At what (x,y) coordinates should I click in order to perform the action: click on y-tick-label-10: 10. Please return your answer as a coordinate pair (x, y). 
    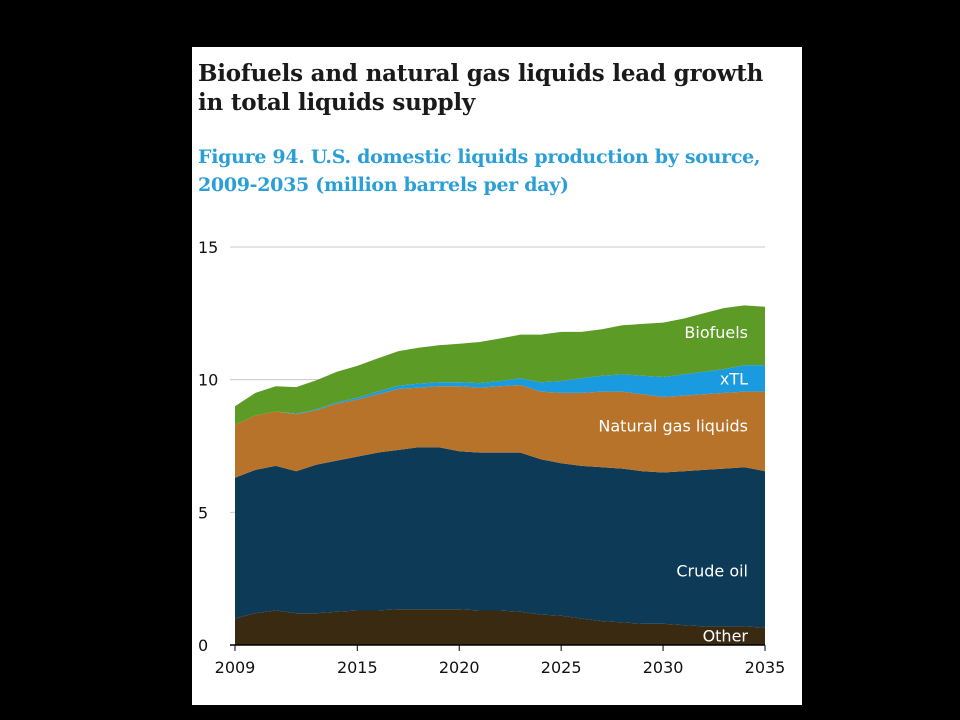
    Looking at the image, I should click on (208, 380).